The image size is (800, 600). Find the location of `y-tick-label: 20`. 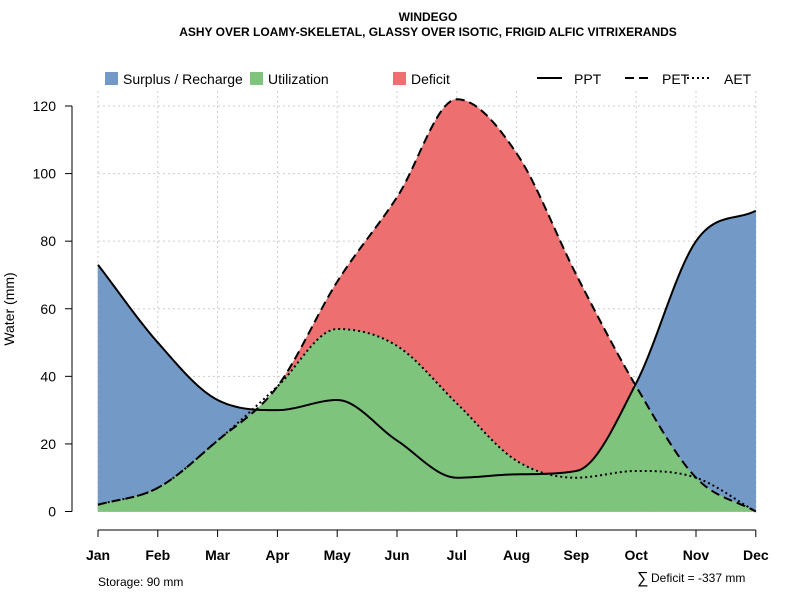

y-tick-label: 20 is located at coordinates (48, 444).